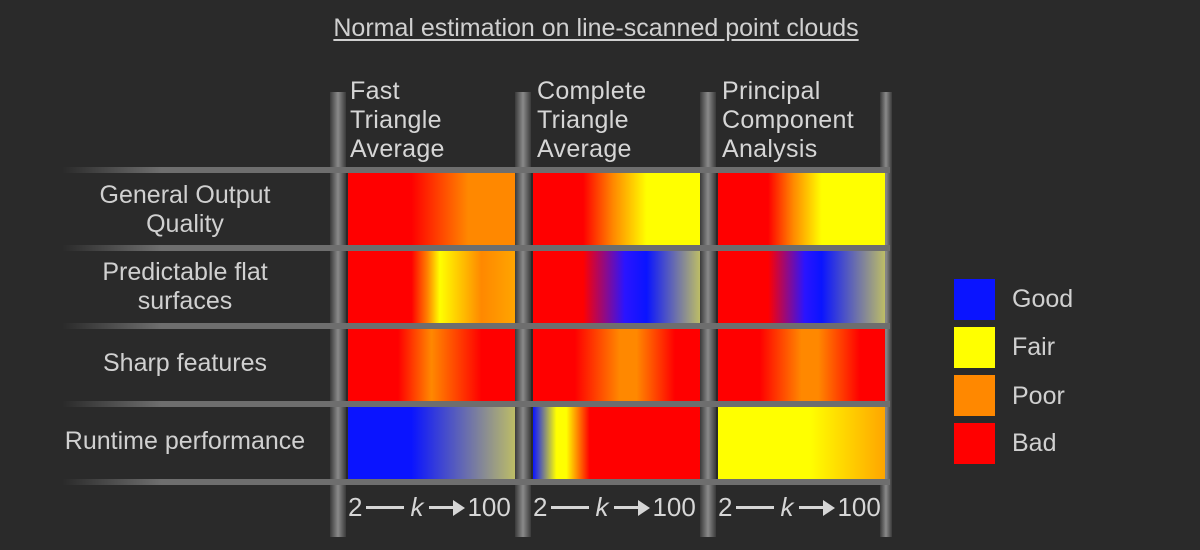 The height and width of the screenshot is (550, 1200). I want to click on column-header-principal-component-analysis: Principal Component Analysis, so click(788, 120).